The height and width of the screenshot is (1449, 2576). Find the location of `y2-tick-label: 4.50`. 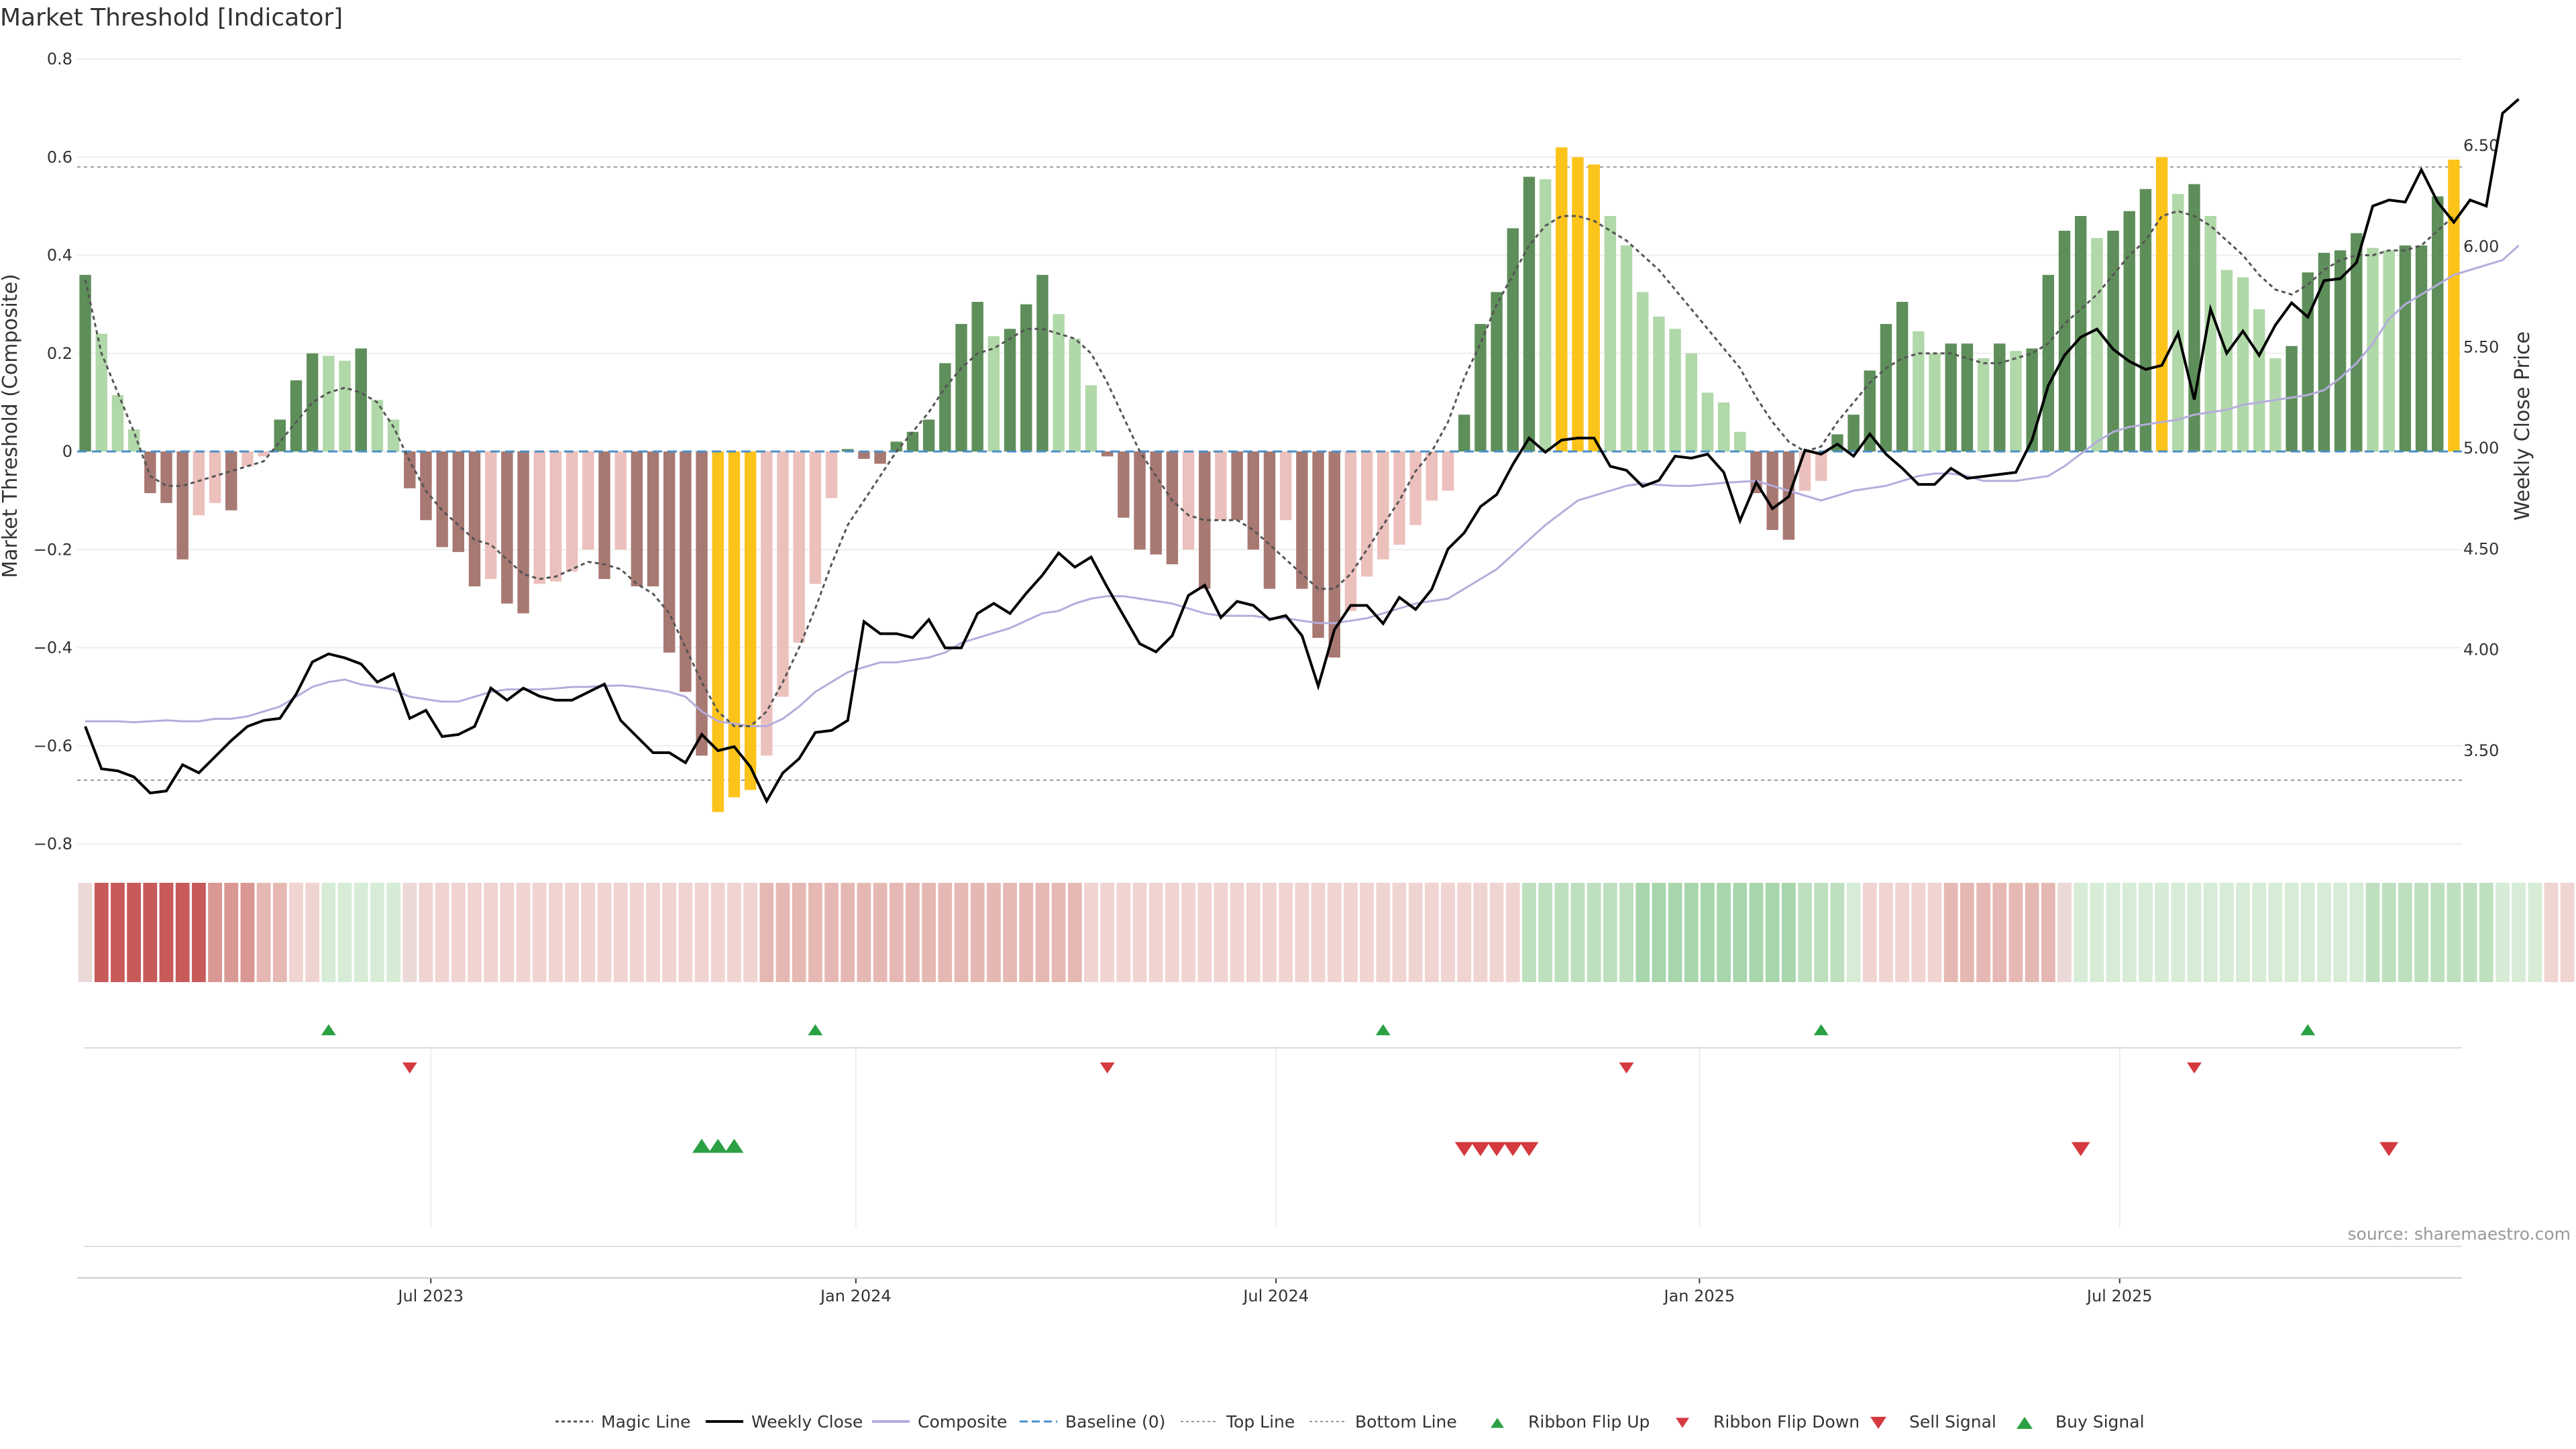

y2-tick-label: 4.50 is located at coordinates (2481, 548).